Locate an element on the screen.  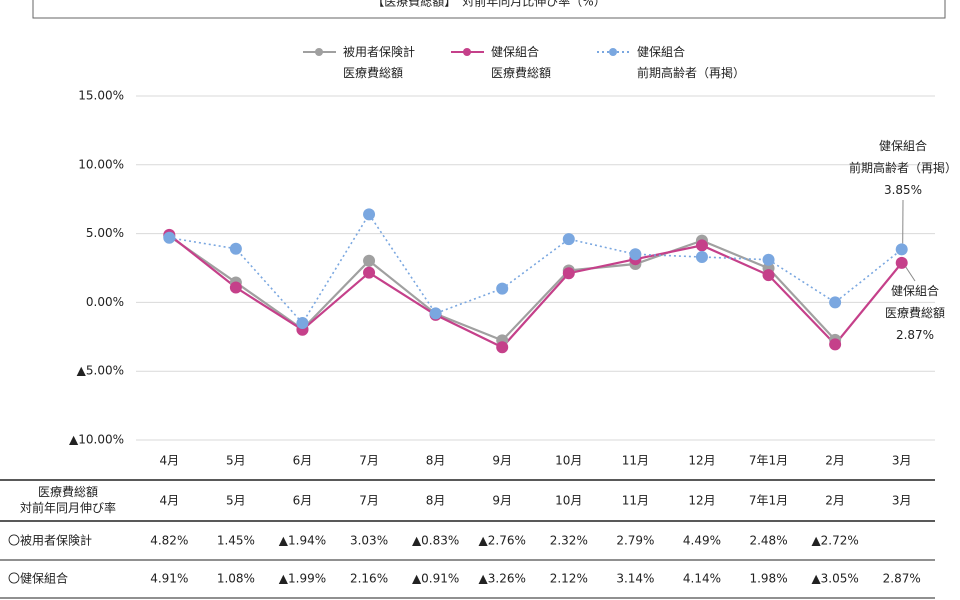
annotation: 健保組合医療費総額 2.87% is located at coordinates (915, 312).